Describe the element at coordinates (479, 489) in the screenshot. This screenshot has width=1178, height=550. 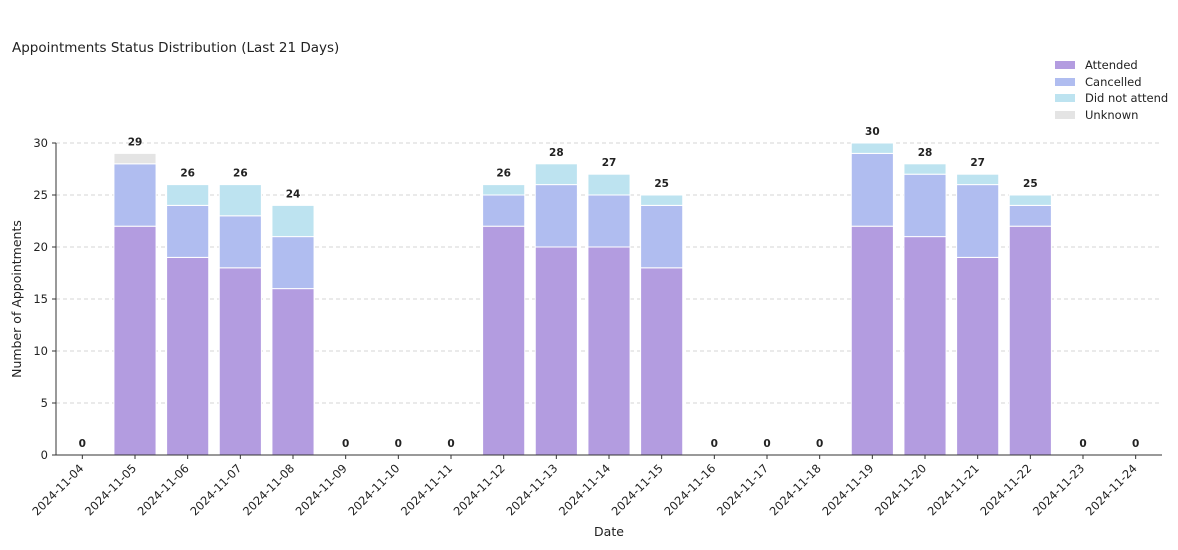
I see `x-tick-label: 2024-11-12` at that location.